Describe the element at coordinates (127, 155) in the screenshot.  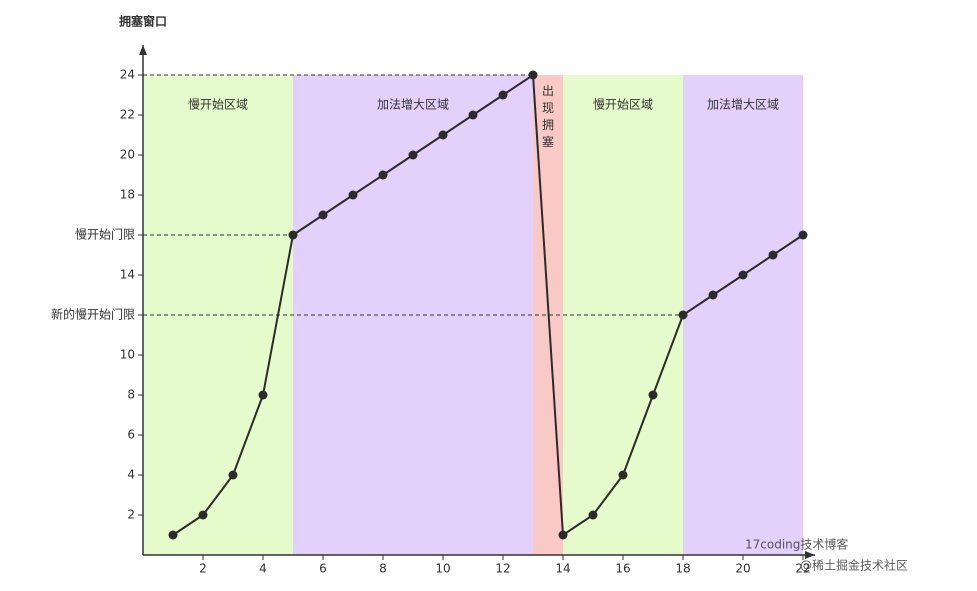
I see `y-tick-label: 20` at that location.